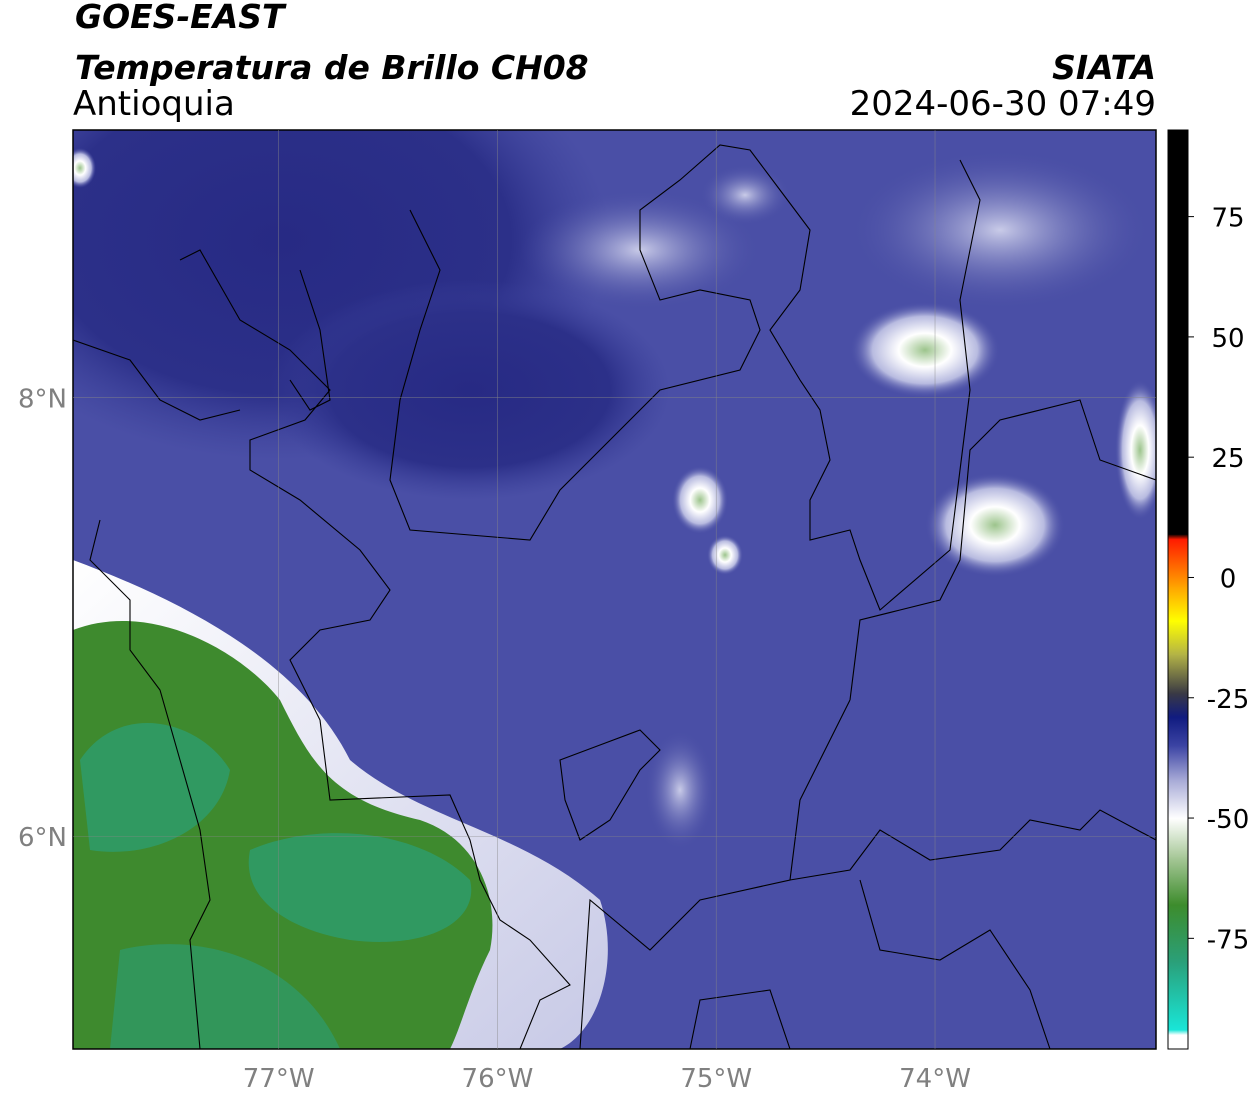  Describe the element at coordinates (1227, 219) in the screenshot. I see `colorbar-tick-label: 75` at that location.